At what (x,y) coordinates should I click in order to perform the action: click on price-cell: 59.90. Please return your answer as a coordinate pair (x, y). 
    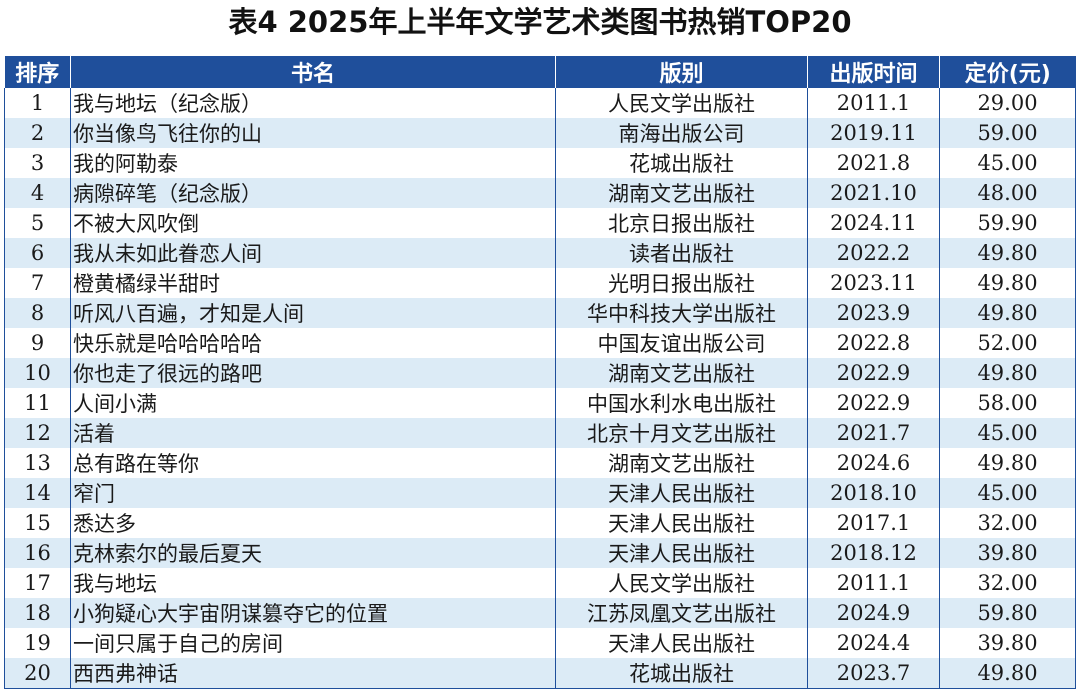
    Looking at the image, I should click on (1007, 223).